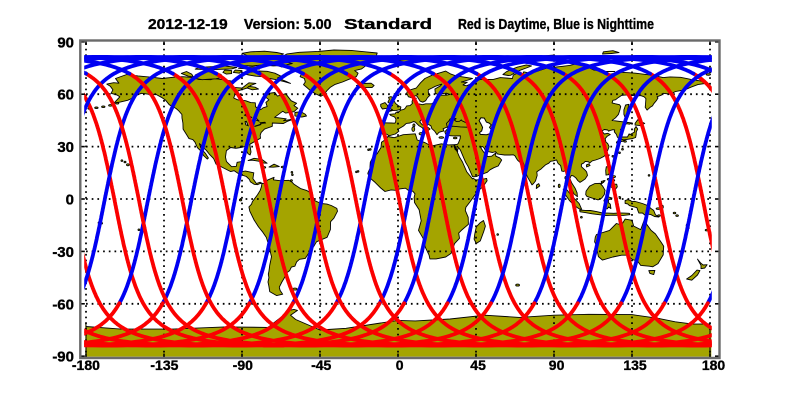 Image resolution: width=800 pixels, height=405 pixels. Describe the element at coordinates (635, 365) in the screenshot. I see `svg-text: 135` at that location.